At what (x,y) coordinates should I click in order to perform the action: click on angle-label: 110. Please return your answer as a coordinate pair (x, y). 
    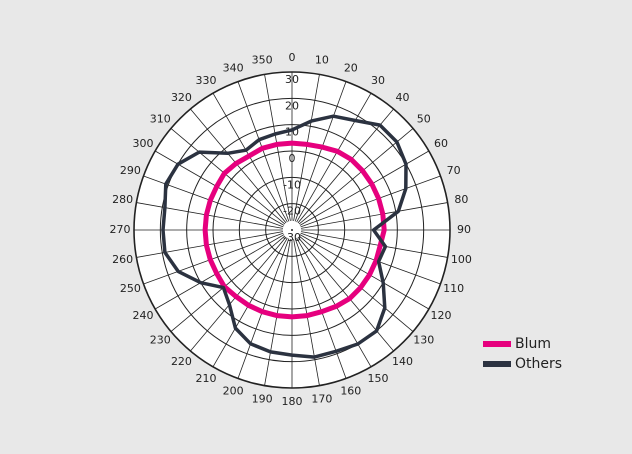
    Looking at the image, I should click on (453, 288).